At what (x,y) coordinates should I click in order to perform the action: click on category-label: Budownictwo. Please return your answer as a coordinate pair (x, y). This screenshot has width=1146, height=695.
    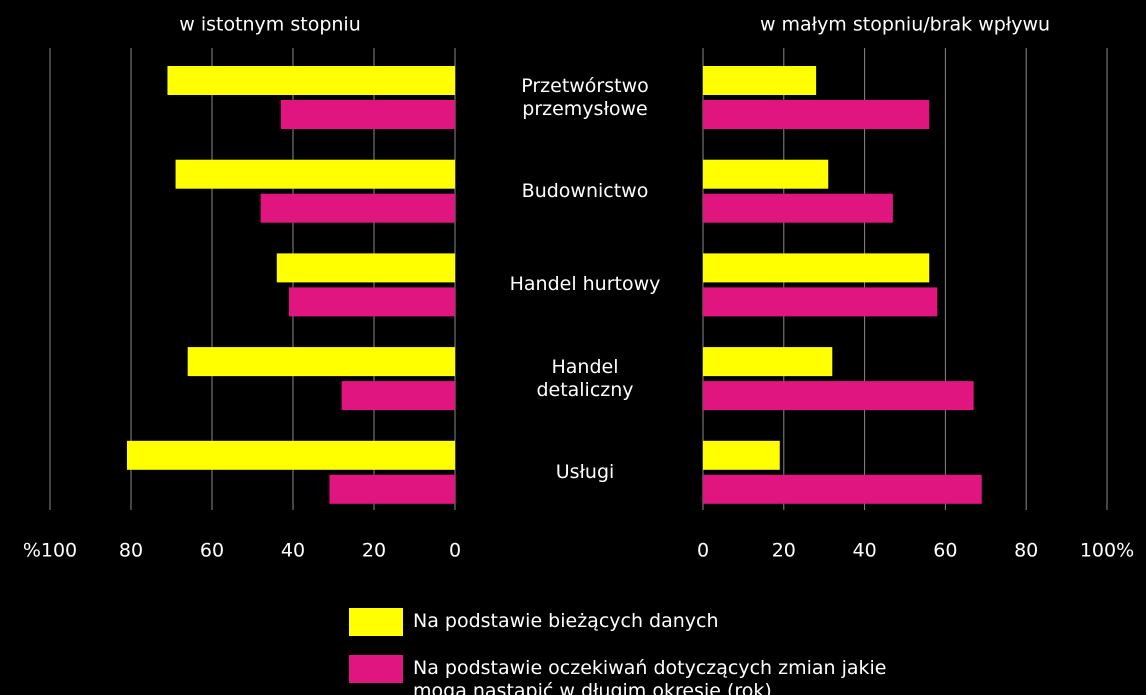
    Looking at the image, I should click on (585, 190).